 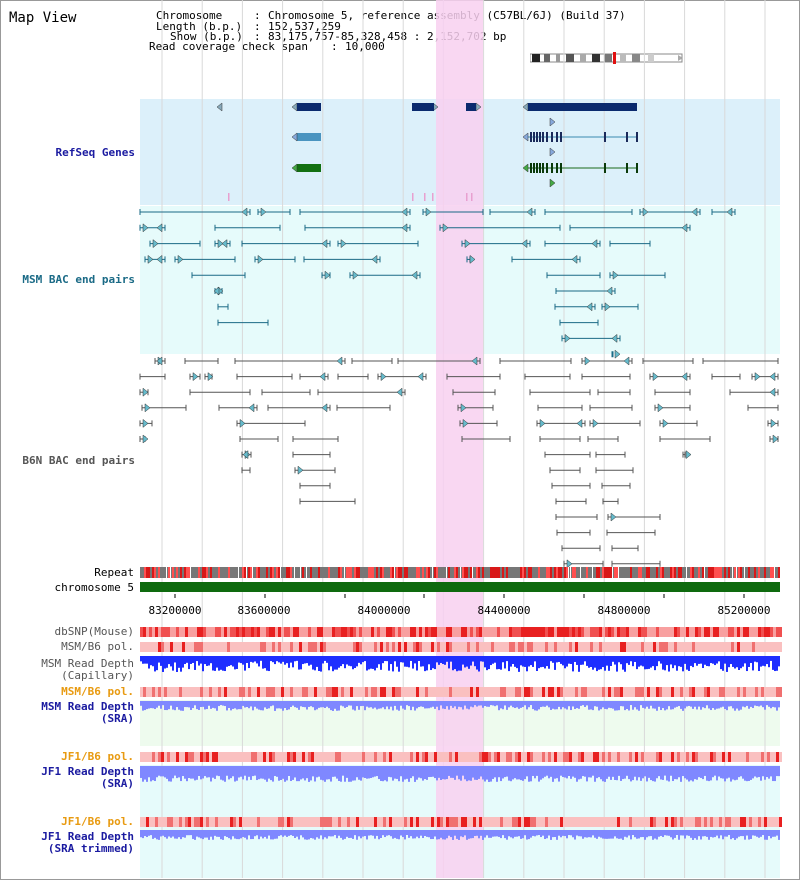 What do you see at coordinates (78, 460) in the screenshot?
I see `track-label-b6n-bac: B6N BAC end pairs` at bounding box center [78, 460].